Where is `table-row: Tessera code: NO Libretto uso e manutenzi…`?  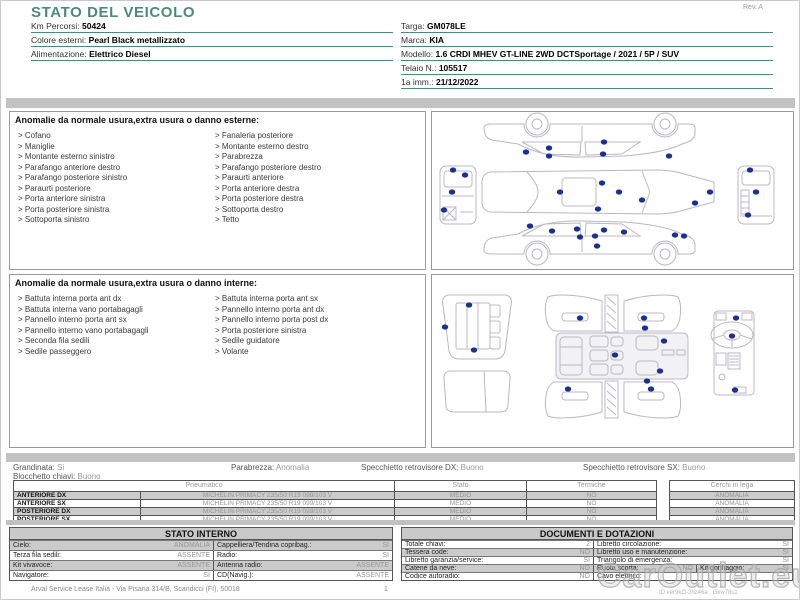 table-row: Tessera code: NO Libretto uso e manutenzi… is located at coordinates (597, 552).